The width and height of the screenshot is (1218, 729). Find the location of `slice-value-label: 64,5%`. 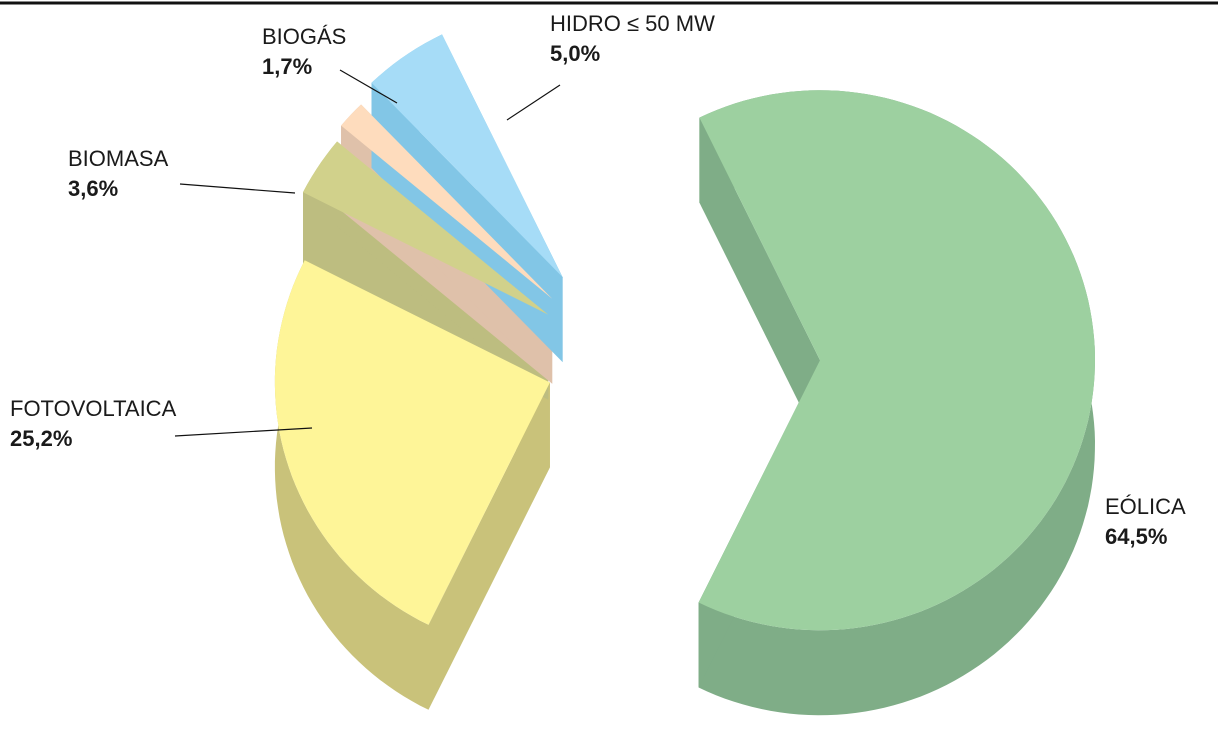

slice-value-label: 64,5% is located at coordinates (1136, 536).